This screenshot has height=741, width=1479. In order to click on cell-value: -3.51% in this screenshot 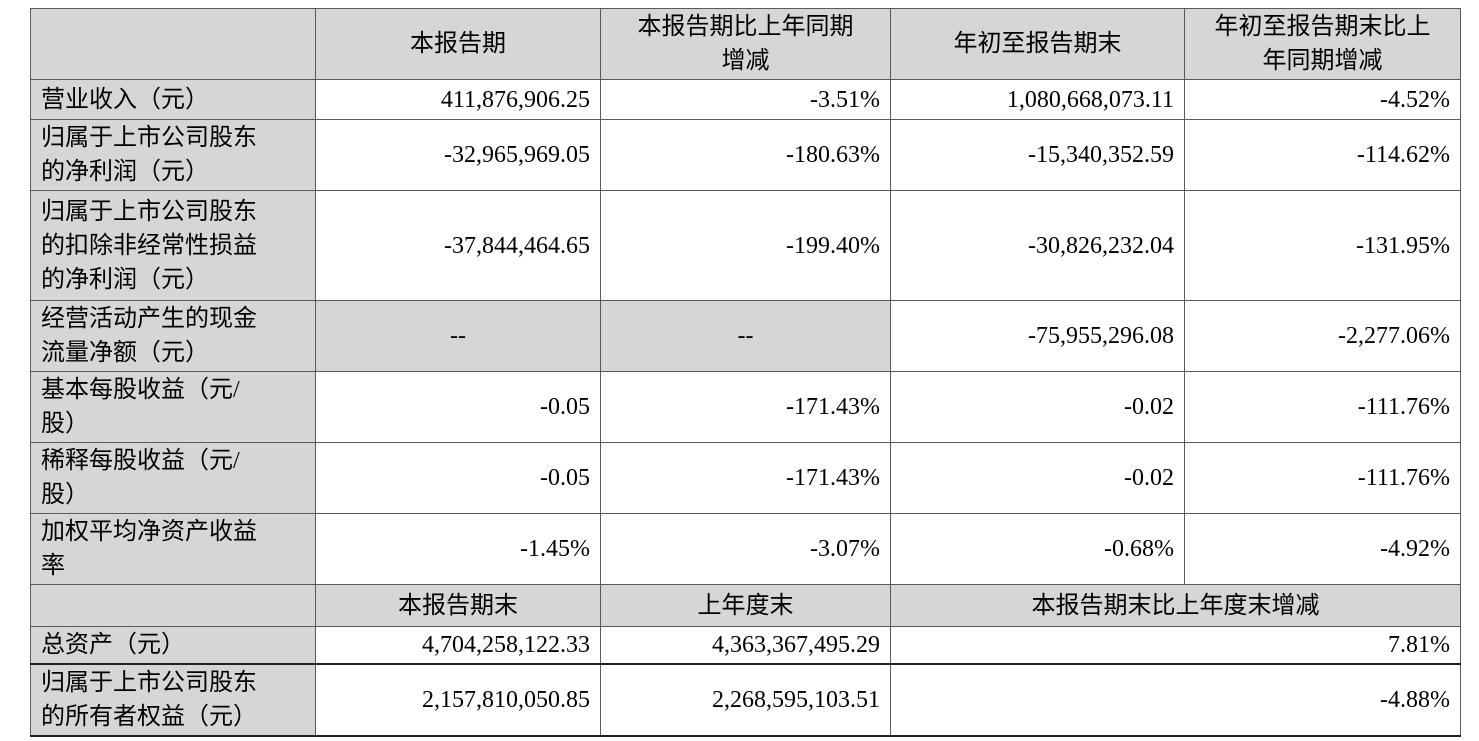, I will do `click(745, 99)`.